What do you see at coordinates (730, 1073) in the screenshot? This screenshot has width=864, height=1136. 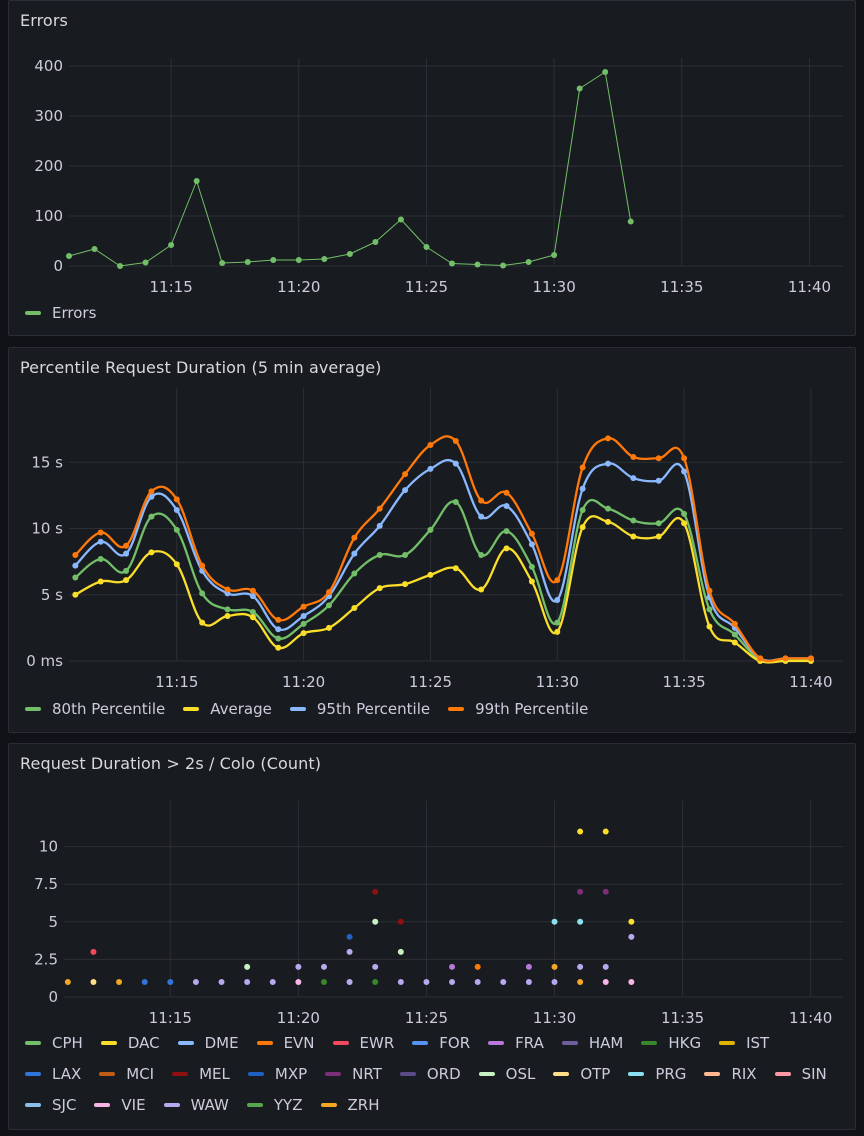 I see `legend-item-rix: RIX` at bounding box center [730, 1073].